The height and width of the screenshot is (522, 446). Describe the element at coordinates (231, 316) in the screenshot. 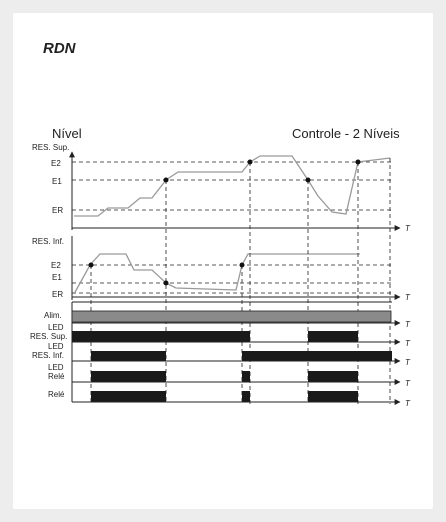

I see `alim-bar` at that location.